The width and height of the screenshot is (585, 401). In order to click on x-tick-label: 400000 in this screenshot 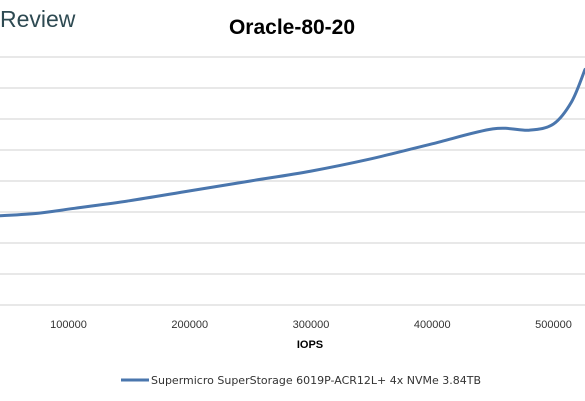, I will do `click(432, 325)`.